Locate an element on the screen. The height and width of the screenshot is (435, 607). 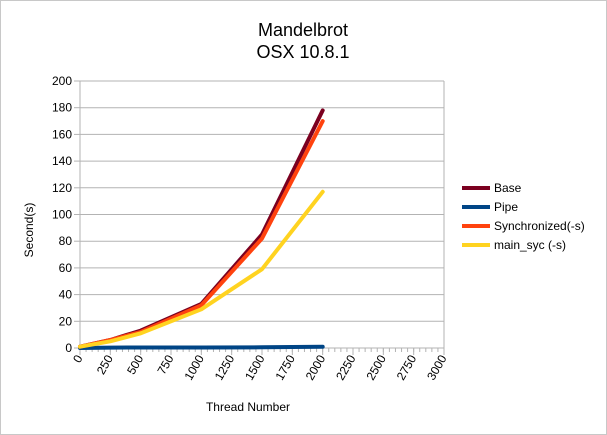
legend-label-main-syc-s: main_syc (-s) is located at coordinates (530, 245).